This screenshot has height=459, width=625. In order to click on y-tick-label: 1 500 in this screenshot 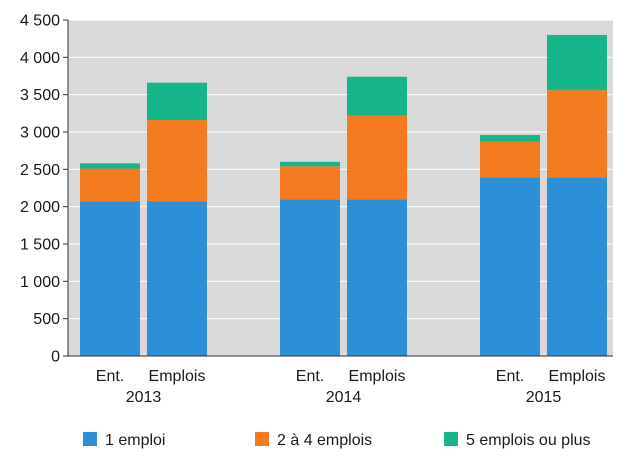, I will do `click(40, 245)`.